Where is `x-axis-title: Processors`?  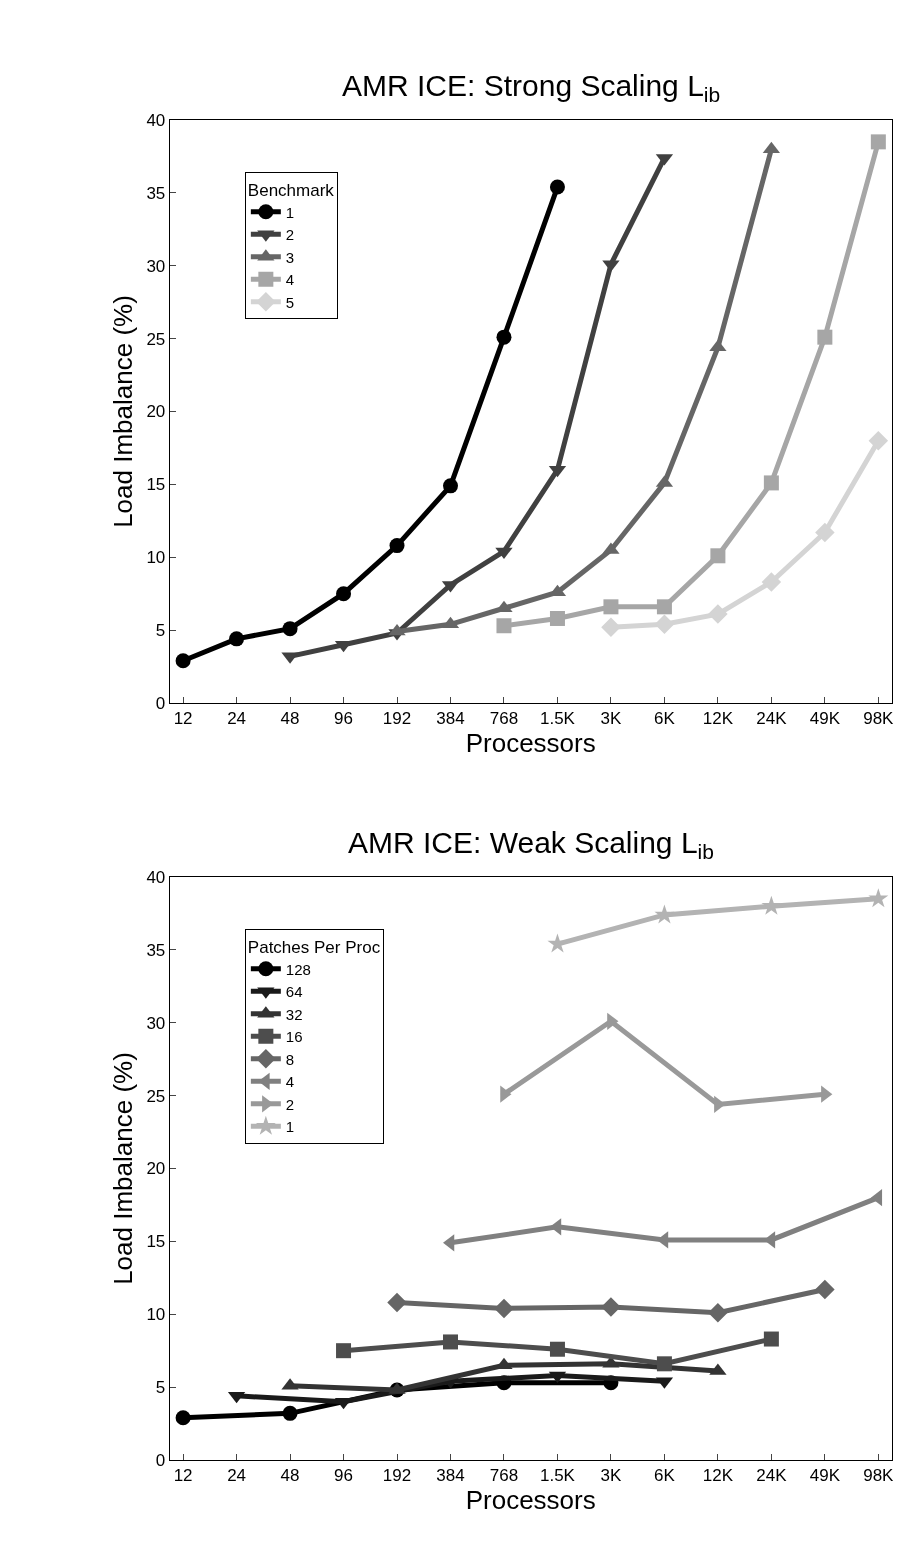 x-axis-title: Processors is located at coordinates (530, 1500).